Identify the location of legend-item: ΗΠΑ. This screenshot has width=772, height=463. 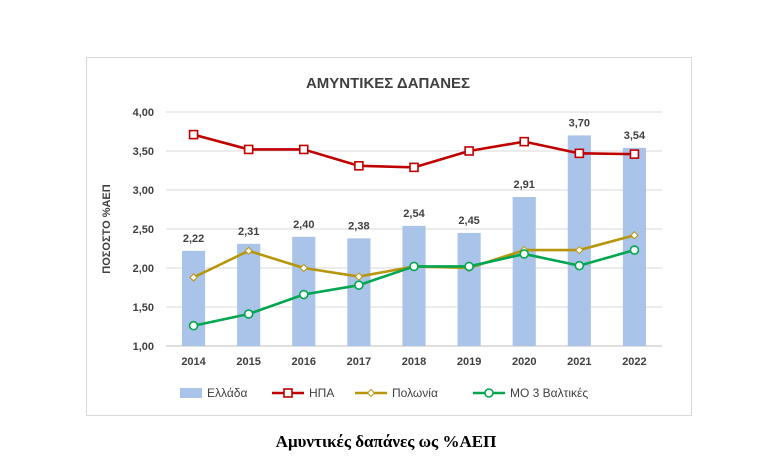
(303, 393).